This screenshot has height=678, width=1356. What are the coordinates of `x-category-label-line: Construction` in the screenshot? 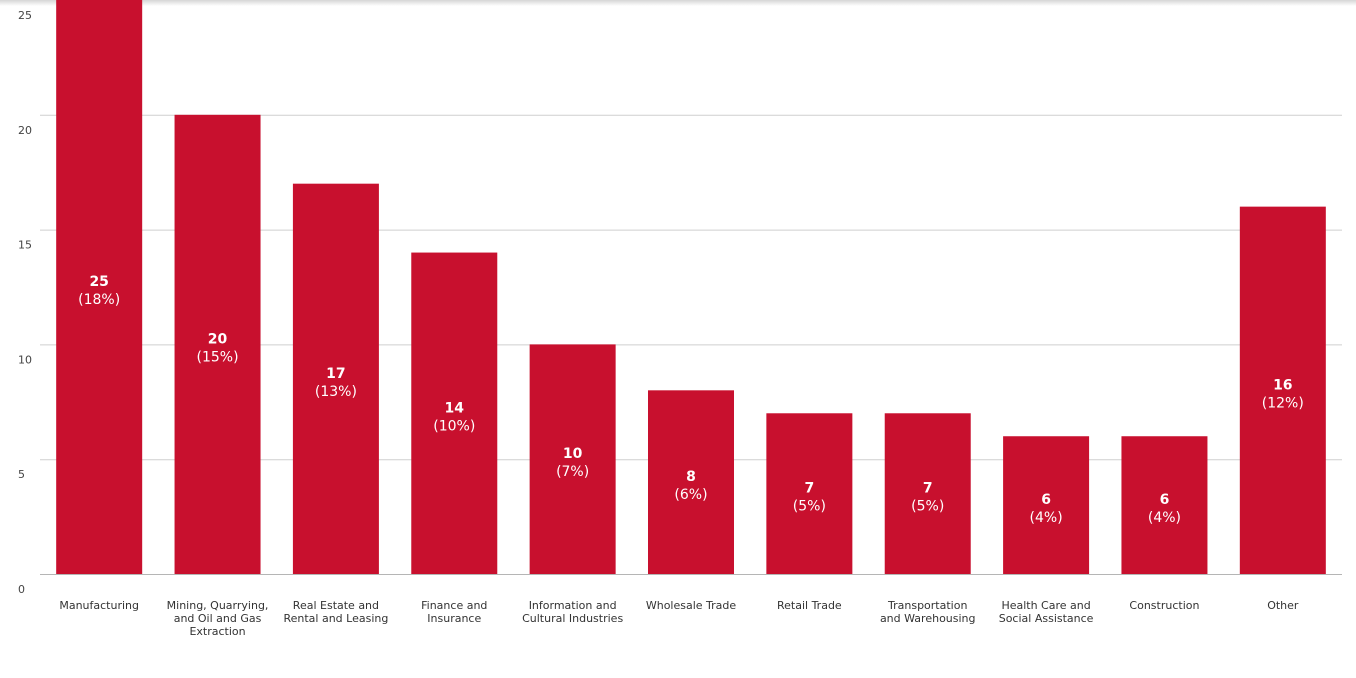 It's located at (1164, 605).